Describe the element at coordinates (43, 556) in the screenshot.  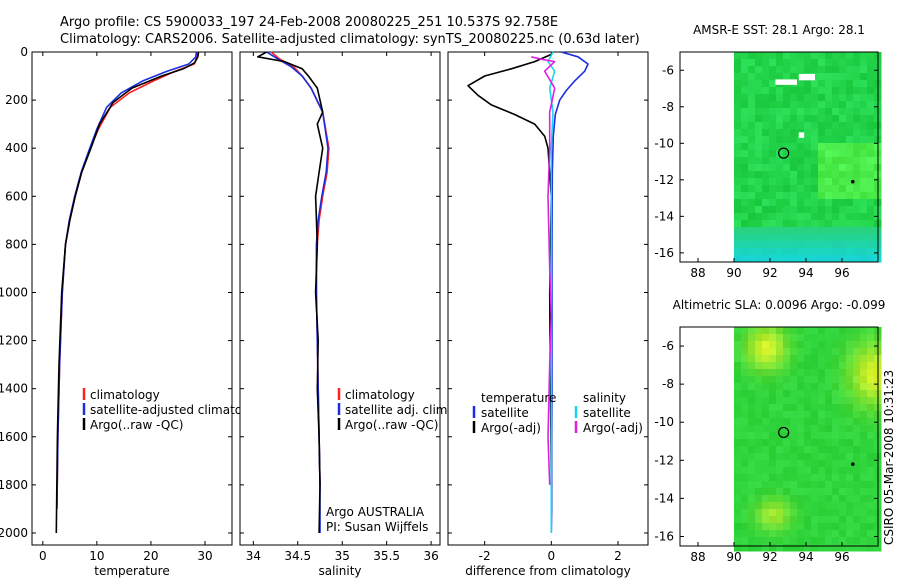
I see `xtick-label: 0` at that location.